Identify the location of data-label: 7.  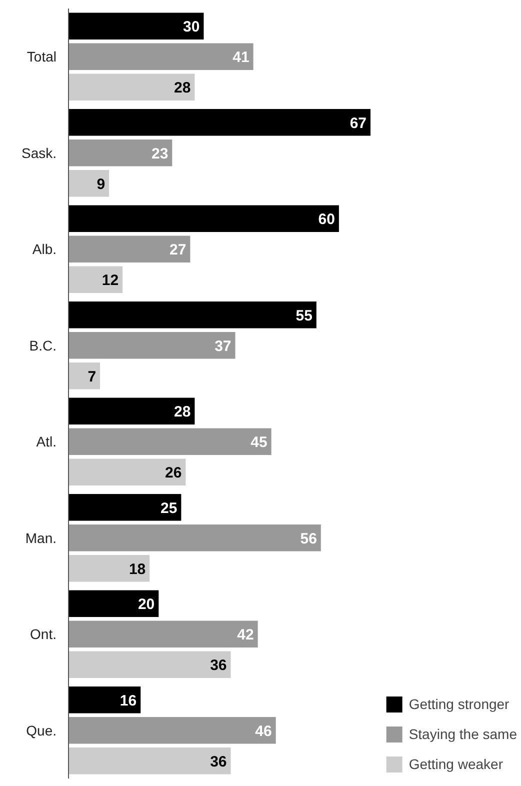
(92, 377).